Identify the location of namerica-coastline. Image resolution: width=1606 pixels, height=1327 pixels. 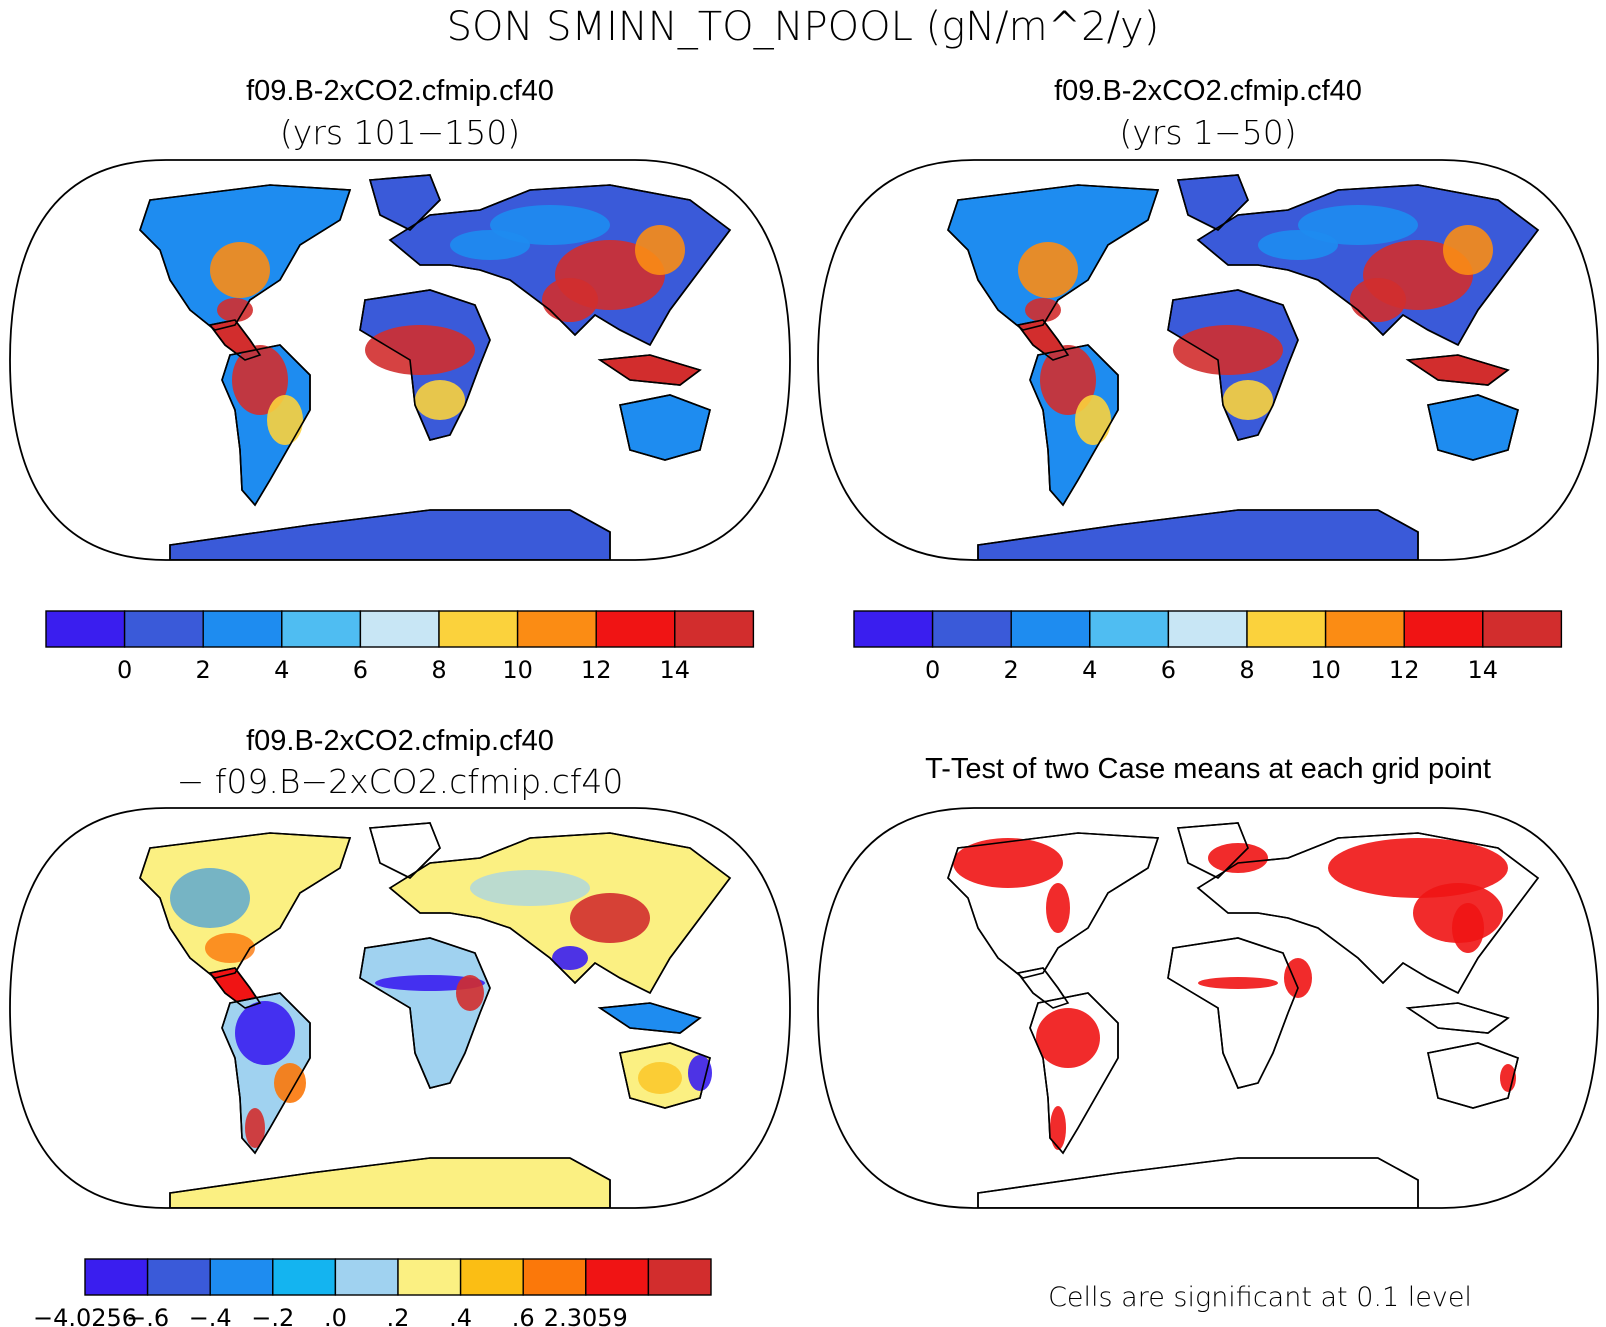
(245, 905).